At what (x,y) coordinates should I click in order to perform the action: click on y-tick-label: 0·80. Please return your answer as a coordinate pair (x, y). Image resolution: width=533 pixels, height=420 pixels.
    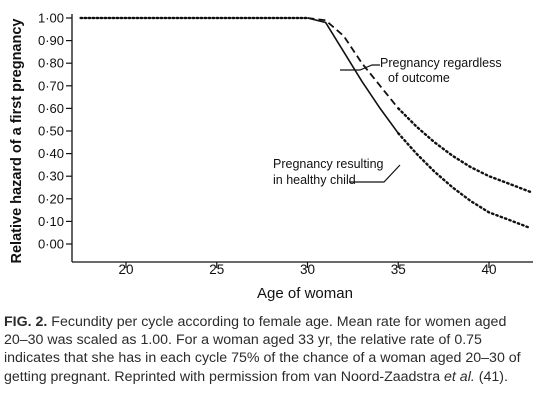
    Looking at the image, I should click on (51, 63).